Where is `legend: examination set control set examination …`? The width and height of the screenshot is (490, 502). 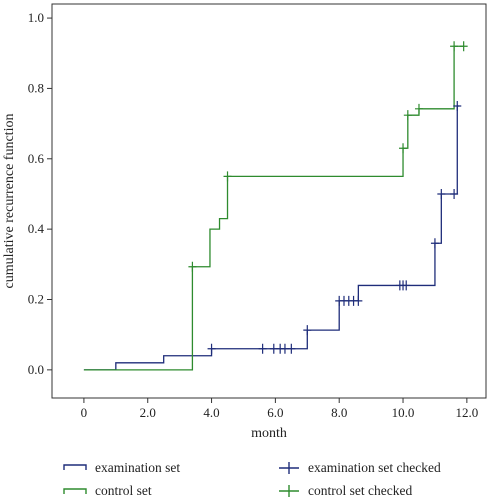 legend: examination set control set examination … is located at coordinates (252, 479).